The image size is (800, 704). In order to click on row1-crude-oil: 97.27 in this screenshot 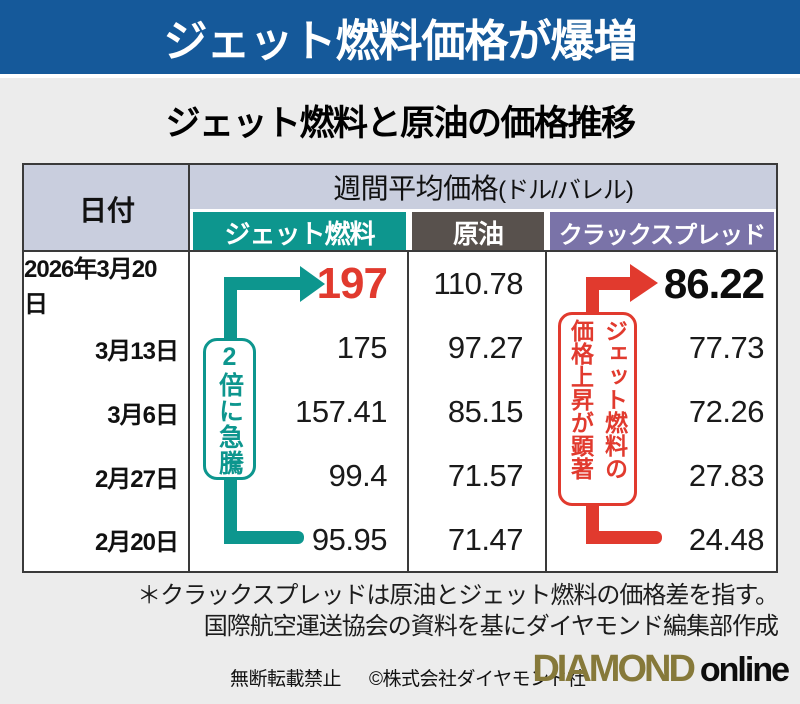, I will do `click(478, 348)`.